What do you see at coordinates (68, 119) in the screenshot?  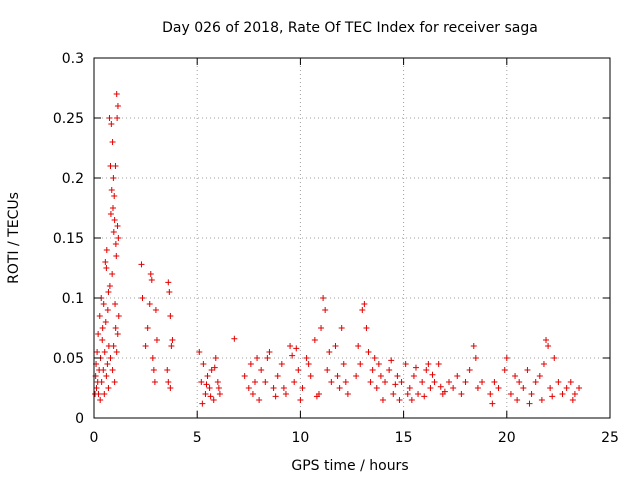 I see `y-tick-label: 0.25` at bounding box center [68, 119].